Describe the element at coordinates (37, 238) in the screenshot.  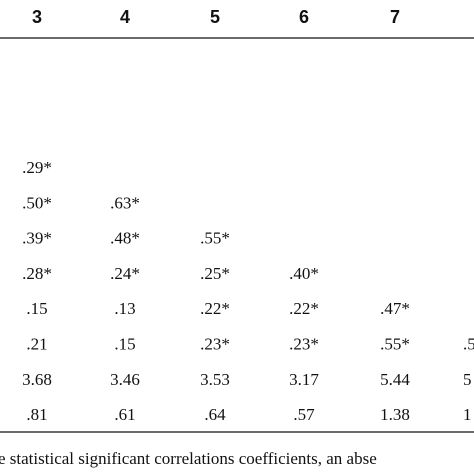
I see `table-cell: .39*` at that location.